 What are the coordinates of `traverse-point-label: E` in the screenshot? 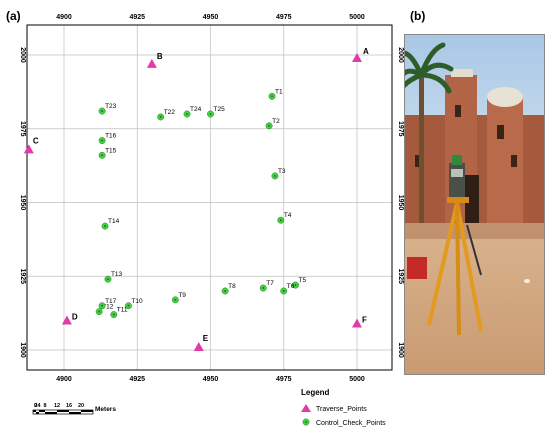 It's located at (206, 338).